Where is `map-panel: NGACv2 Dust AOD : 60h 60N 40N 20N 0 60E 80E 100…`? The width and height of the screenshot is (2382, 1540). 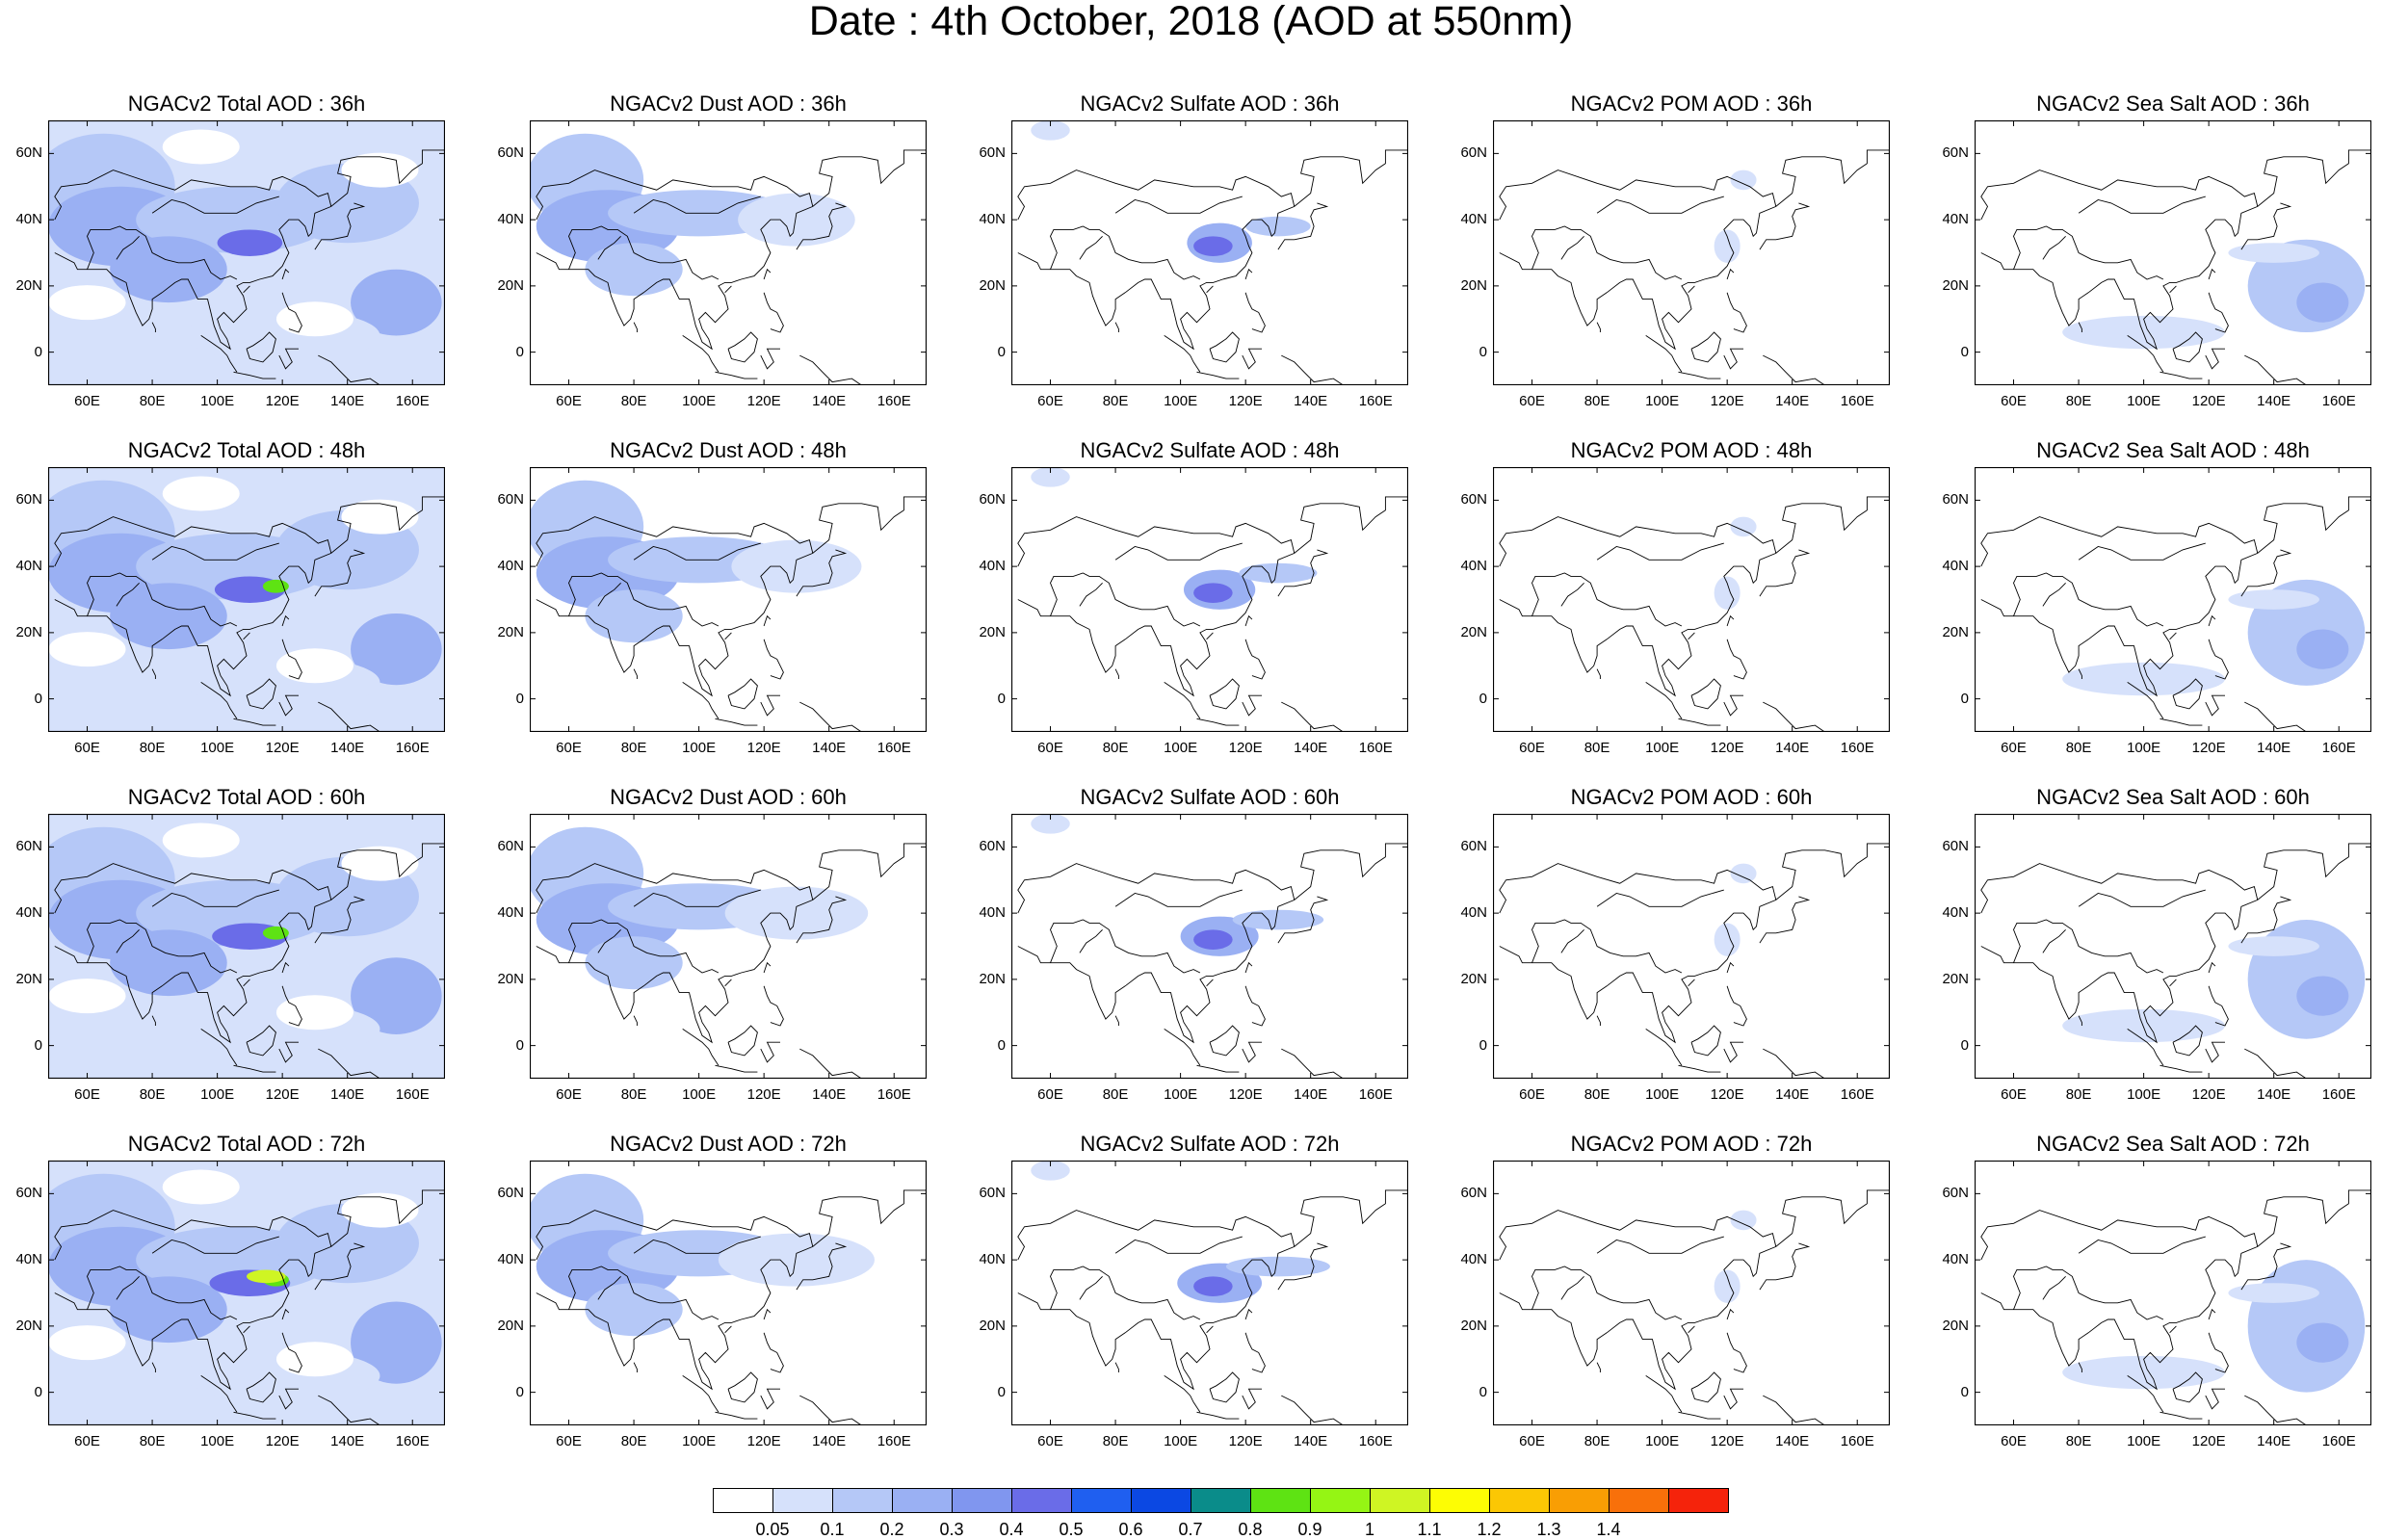 map-panel: NGACv2 Dust AOD : 60h 60N 40N 20N 0 60E 80E 100… is located at coordinates (712, 944).